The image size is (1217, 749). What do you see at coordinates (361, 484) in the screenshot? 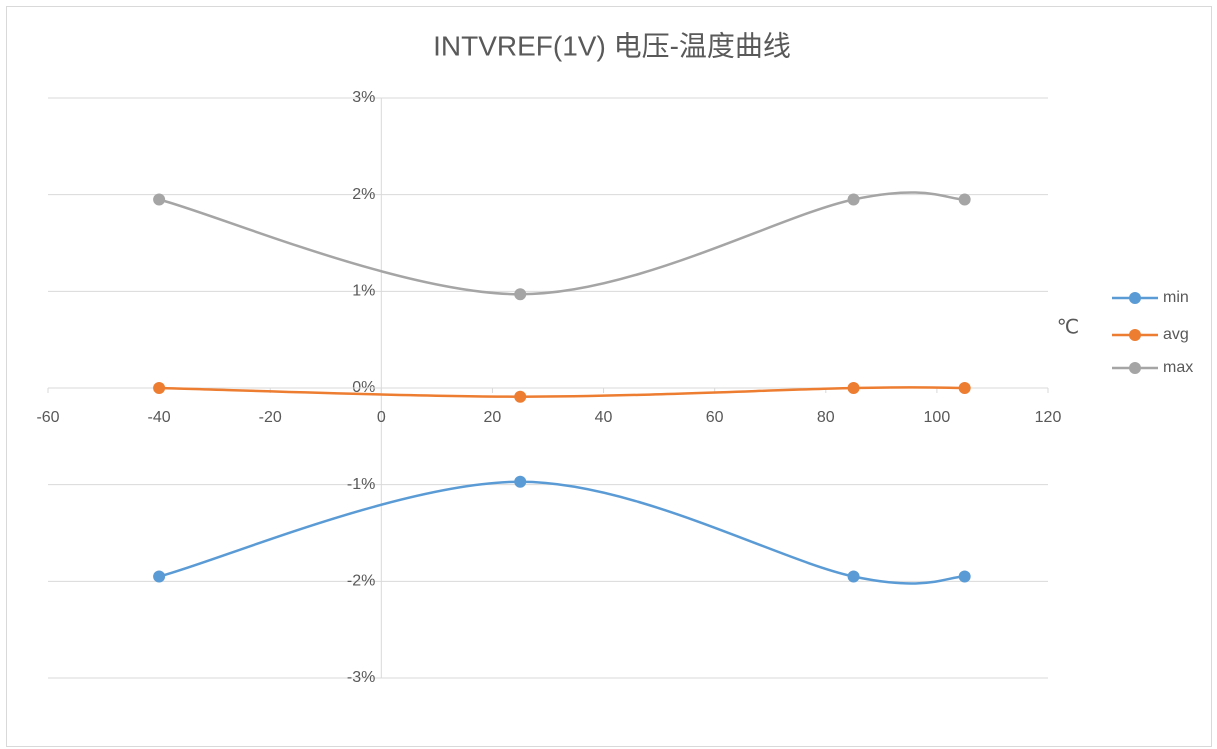
I see `y-tick-label: -1%` at bounding box center [361, 484].